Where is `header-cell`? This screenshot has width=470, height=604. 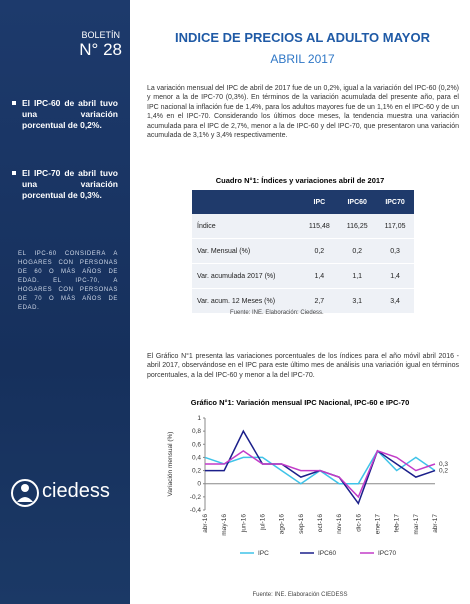 header-cell is located at coordinates (246, 202).